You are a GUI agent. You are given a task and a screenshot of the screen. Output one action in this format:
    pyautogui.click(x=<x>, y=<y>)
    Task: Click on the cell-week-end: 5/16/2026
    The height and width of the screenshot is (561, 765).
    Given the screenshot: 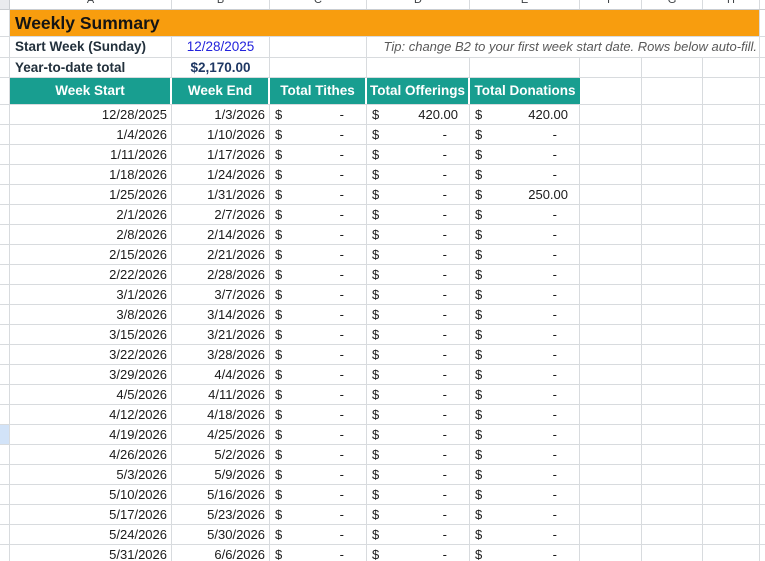 What is the action you would take?
    pyautogui.click(x=221, y=494)
    